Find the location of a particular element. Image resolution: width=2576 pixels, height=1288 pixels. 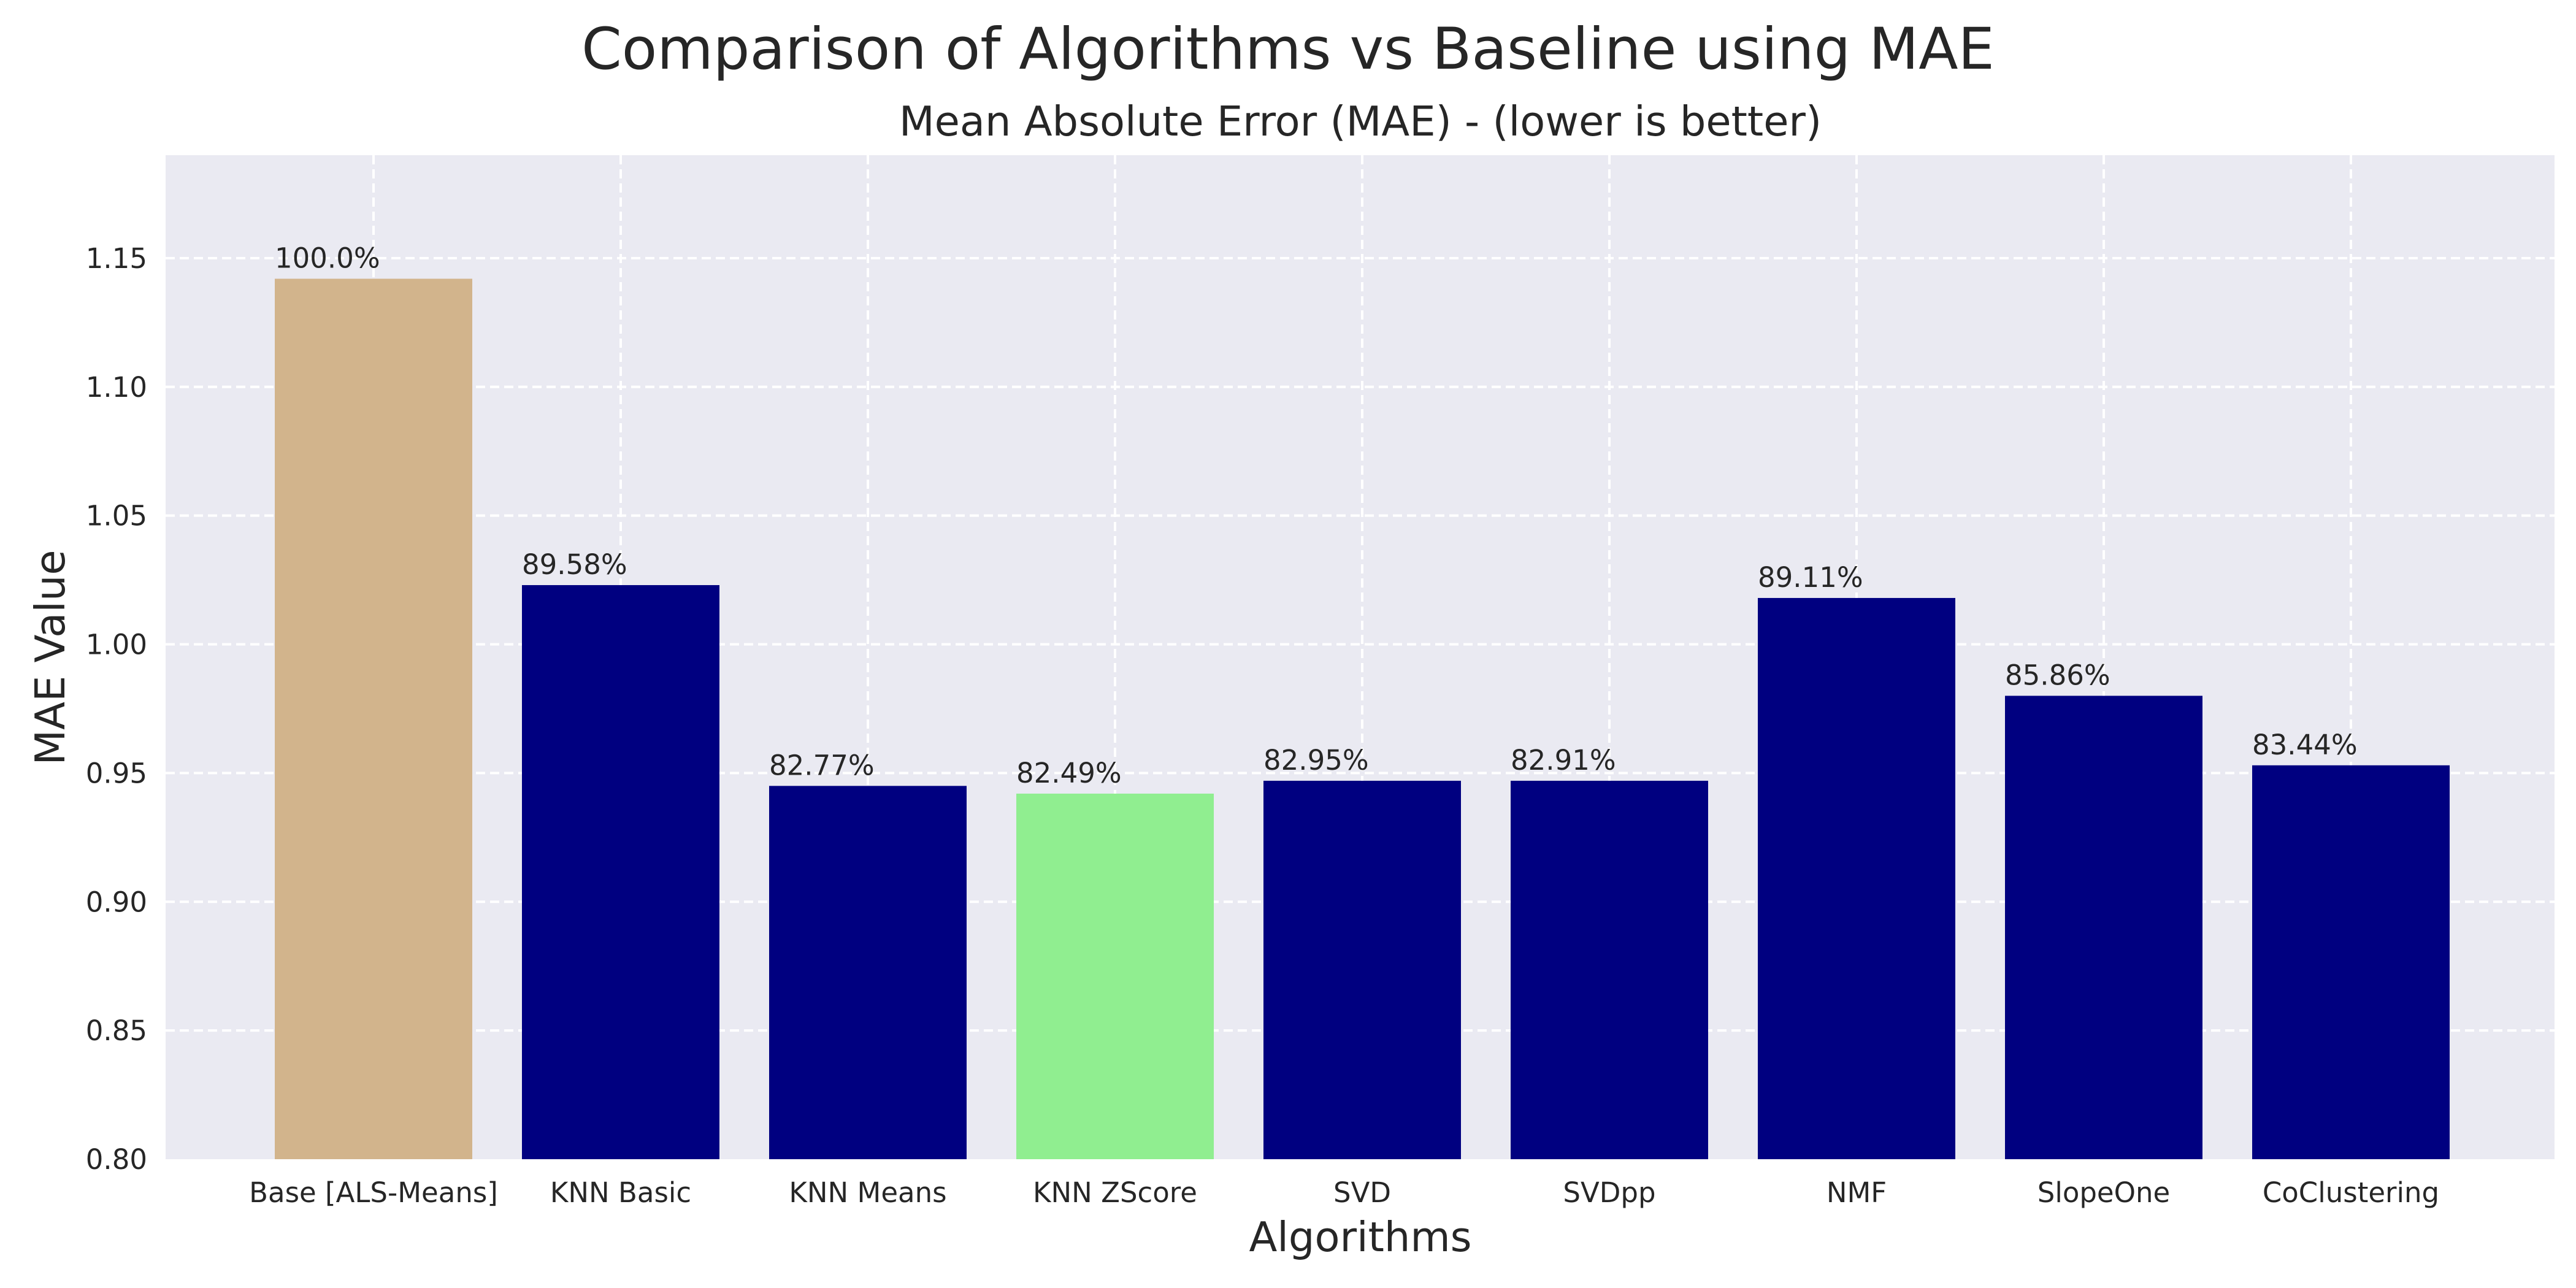

bar-value-label: 89.58% is located at coordinates (574, 564).